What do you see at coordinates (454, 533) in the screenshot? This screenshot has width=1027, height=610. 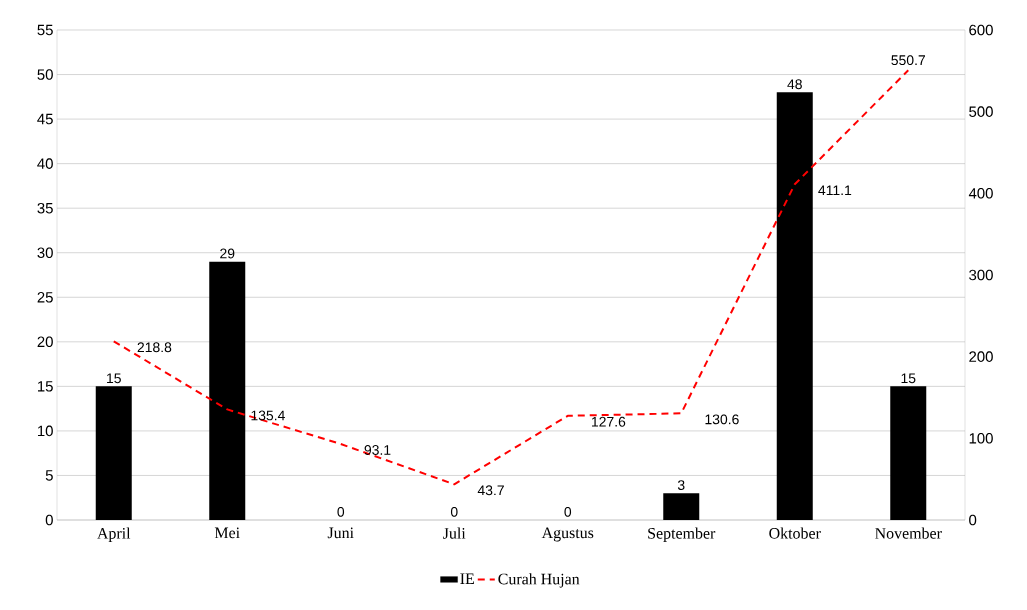 I see `x-tick-label: Juli` at bounding box center [454, 533].